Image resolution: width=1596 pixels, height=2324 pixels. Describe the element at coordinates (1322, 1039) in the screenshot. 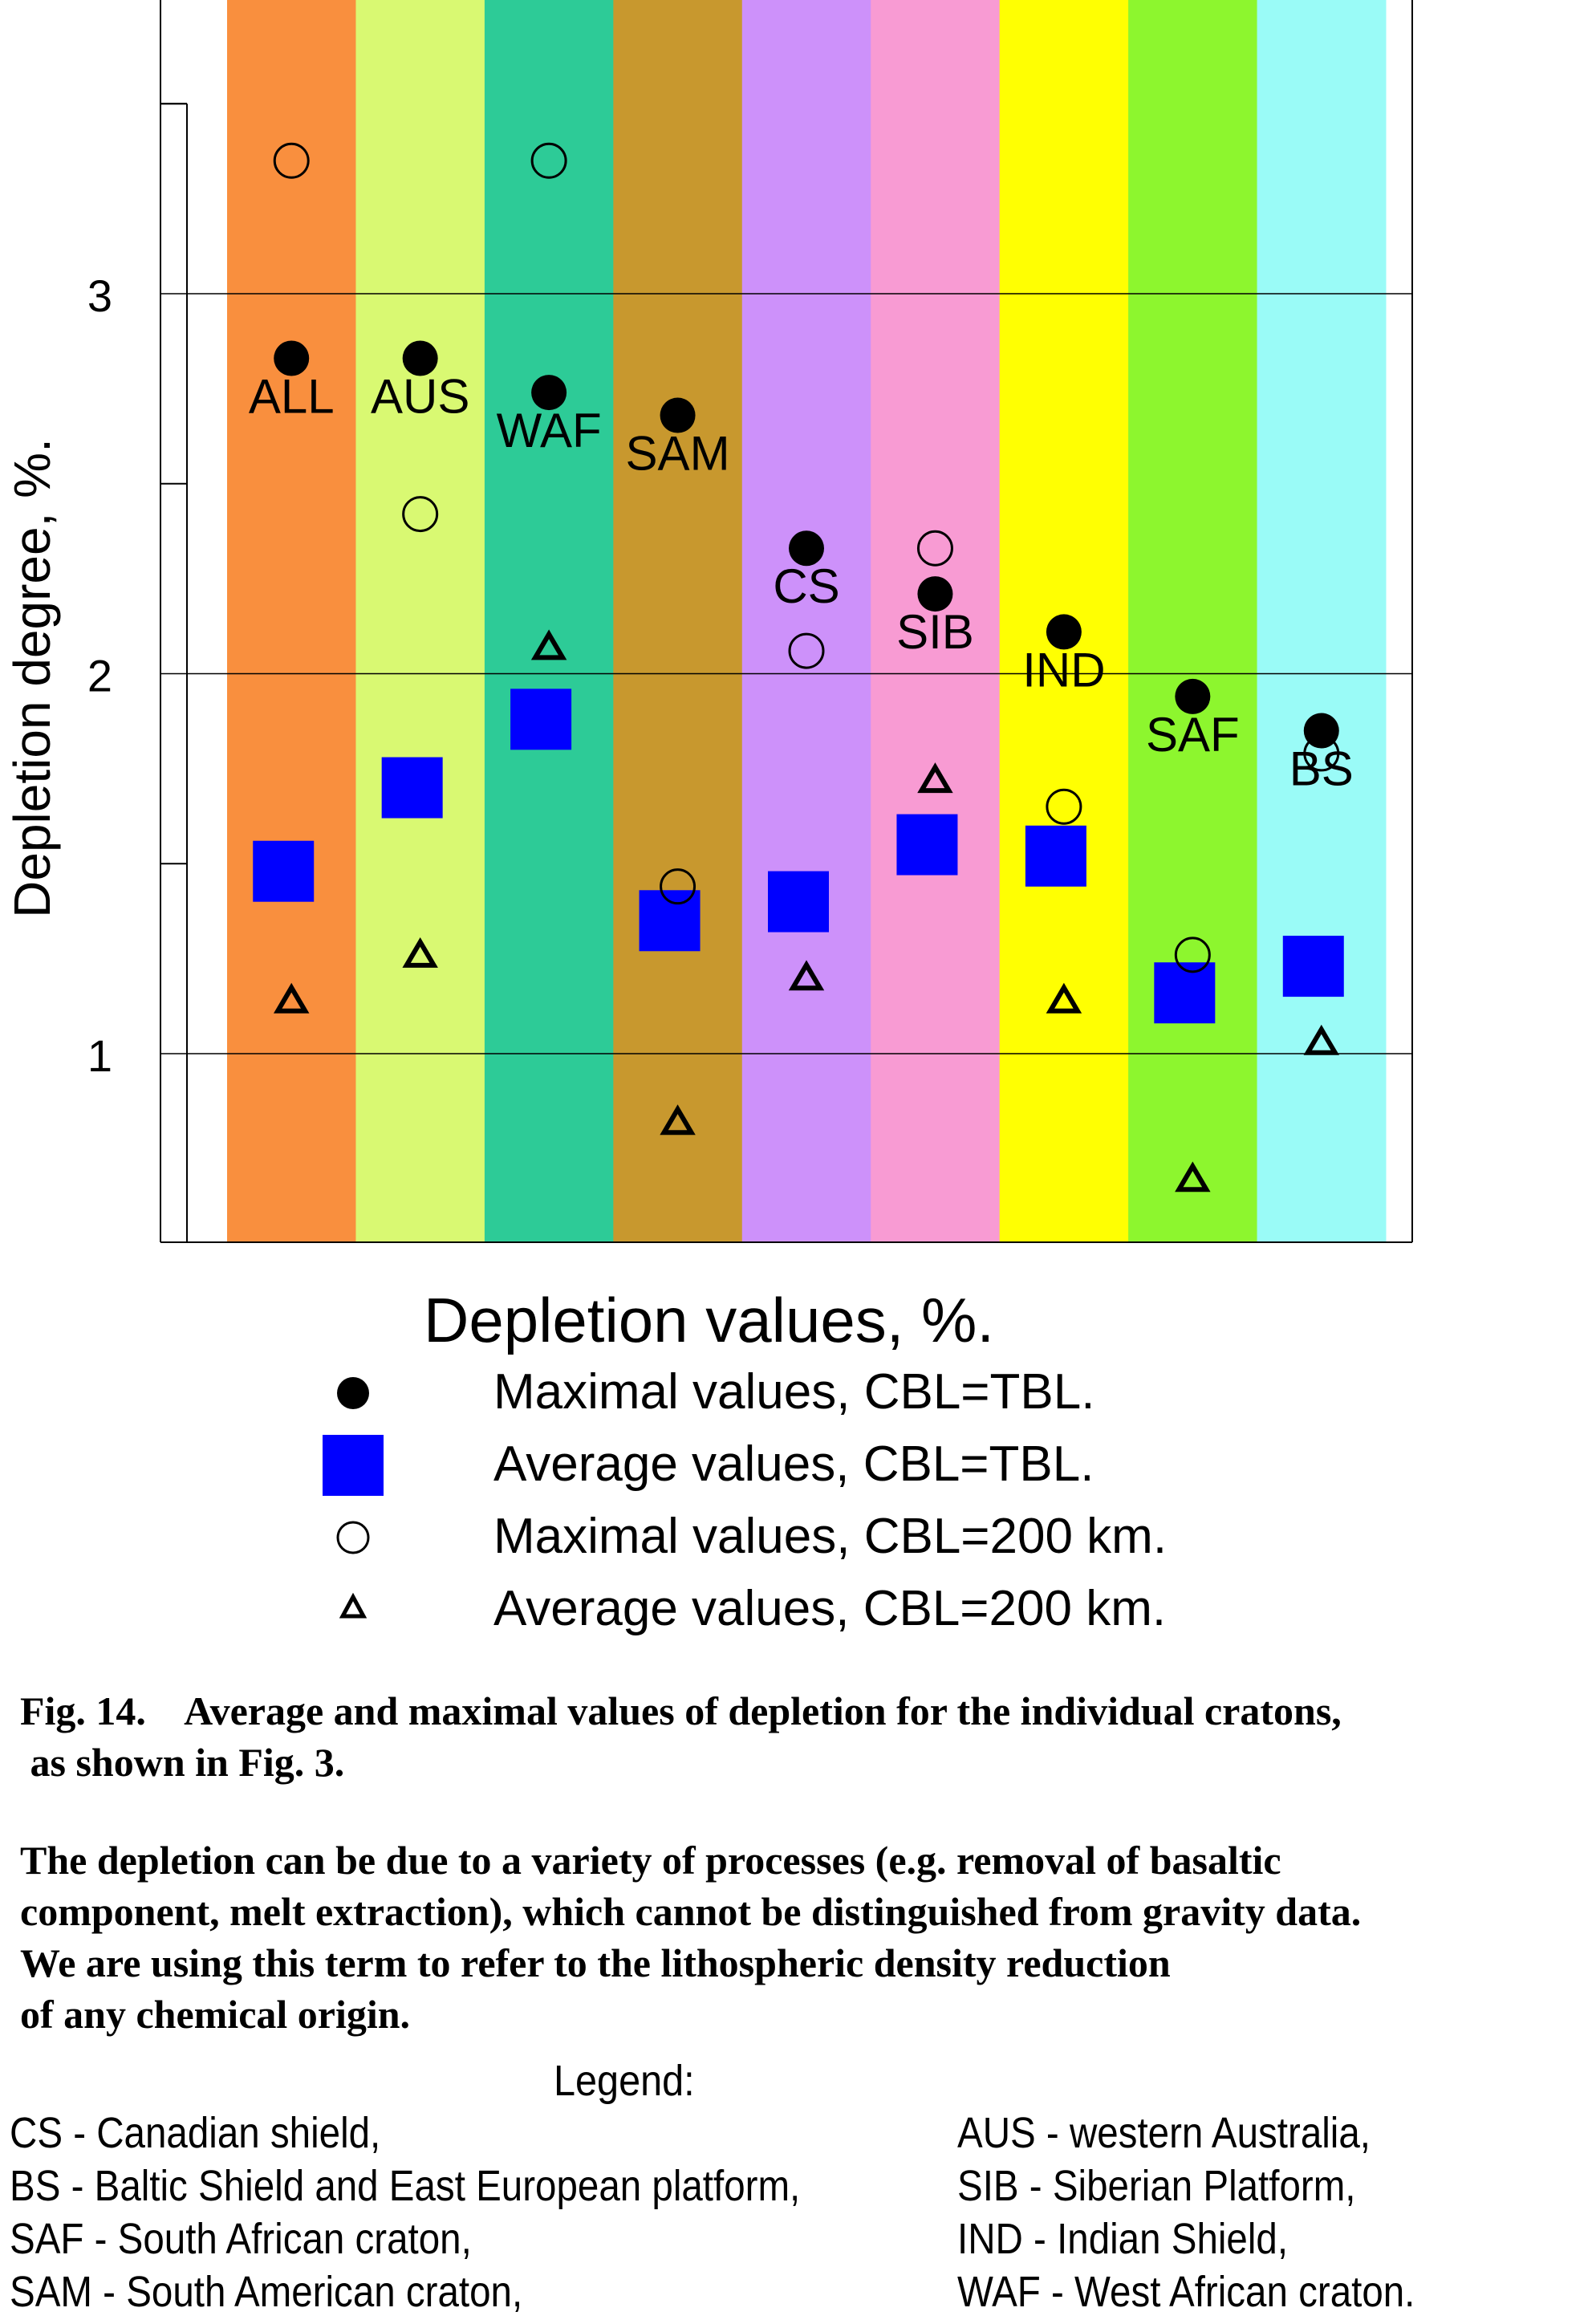

I see `open-triangle-marker-bs` at that location.